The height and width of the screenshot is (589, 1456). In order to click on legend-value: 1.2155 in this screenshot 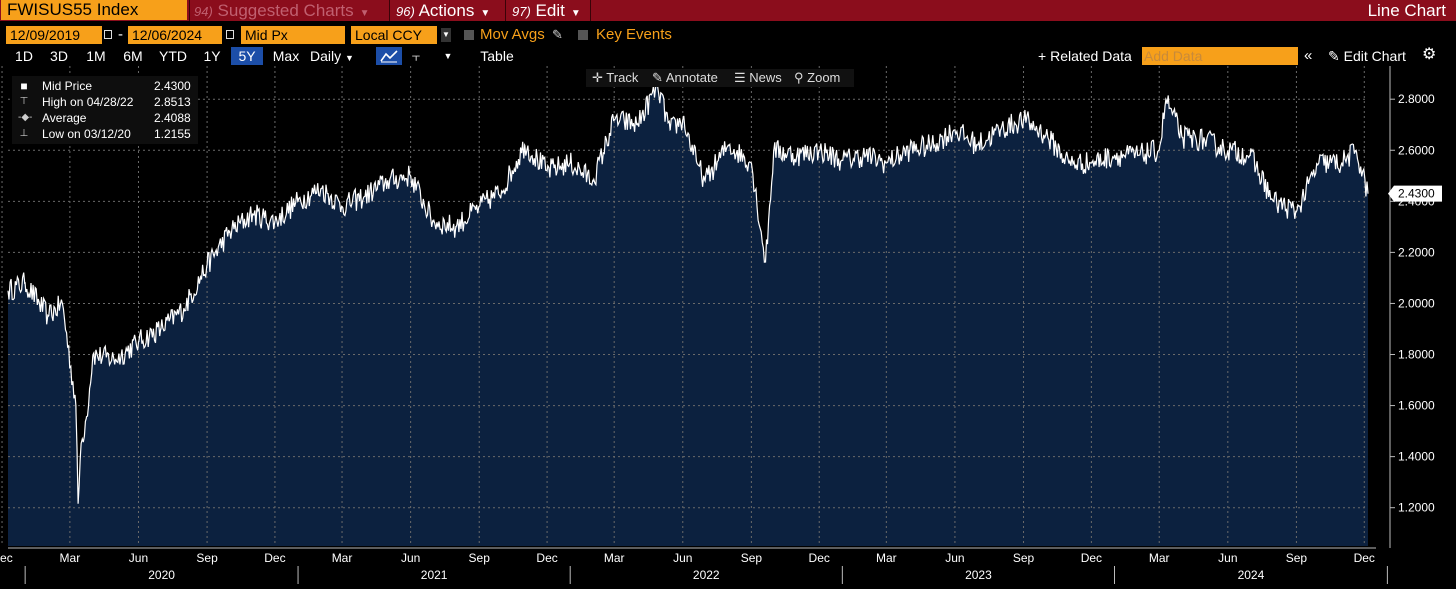, I will do `click(172, 134)`.